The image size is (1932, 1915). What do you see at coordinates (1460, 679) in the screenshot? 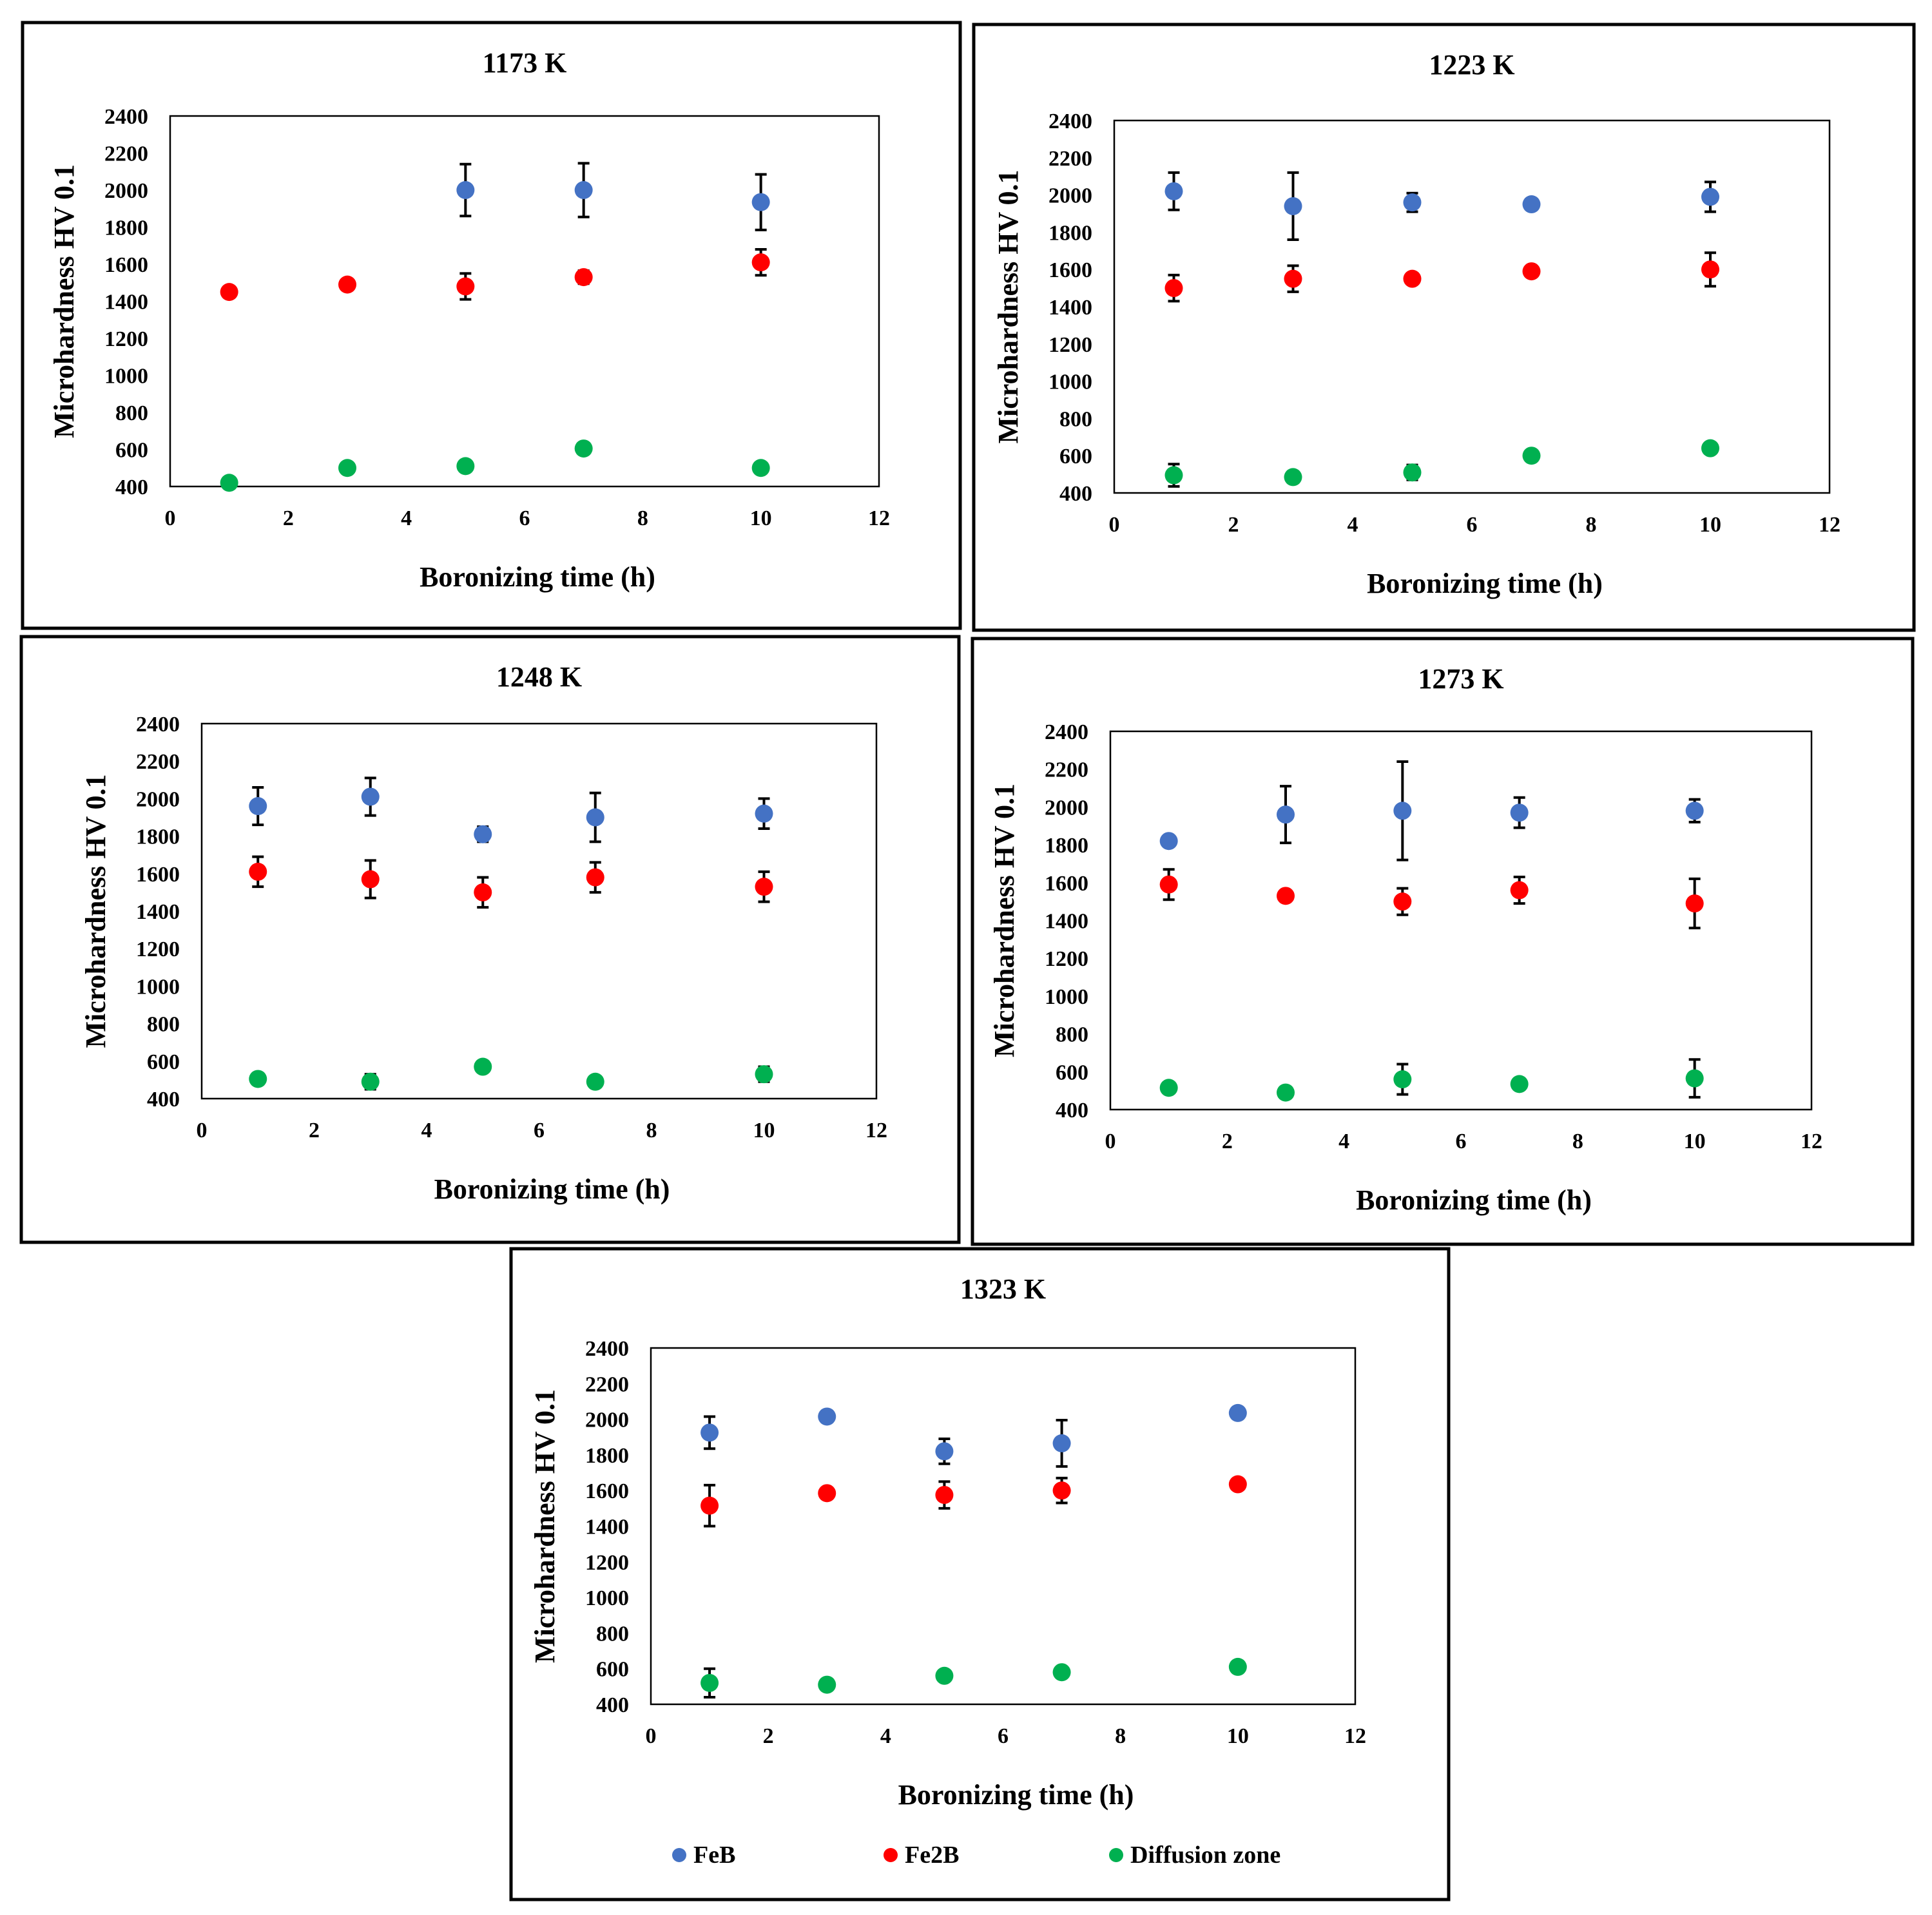
I see `chart-title: 1273 K` at bounding box center [1460, 679].